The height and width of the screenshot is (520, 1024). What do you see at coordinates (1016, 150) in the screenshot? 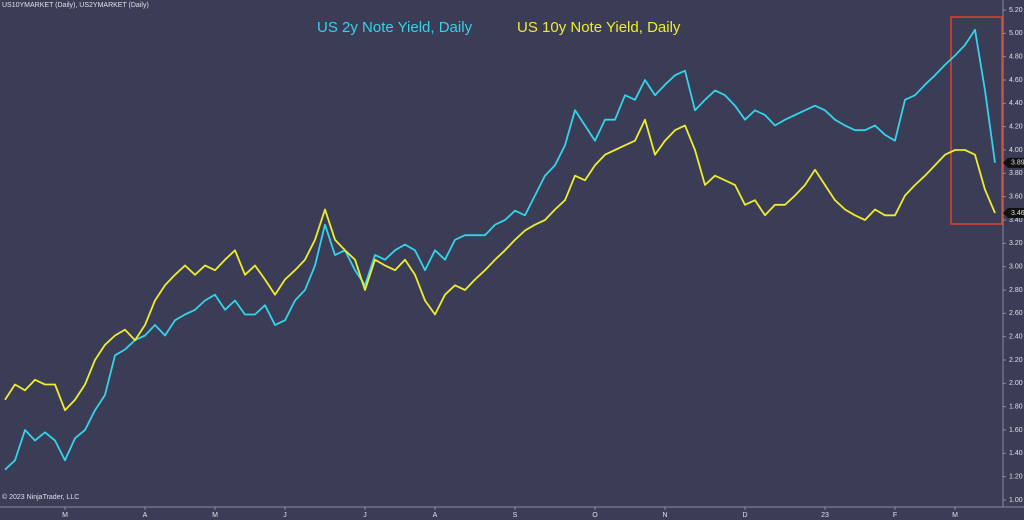
I see `y-tick-label: 4.00` at bounding box center [1016, 150].